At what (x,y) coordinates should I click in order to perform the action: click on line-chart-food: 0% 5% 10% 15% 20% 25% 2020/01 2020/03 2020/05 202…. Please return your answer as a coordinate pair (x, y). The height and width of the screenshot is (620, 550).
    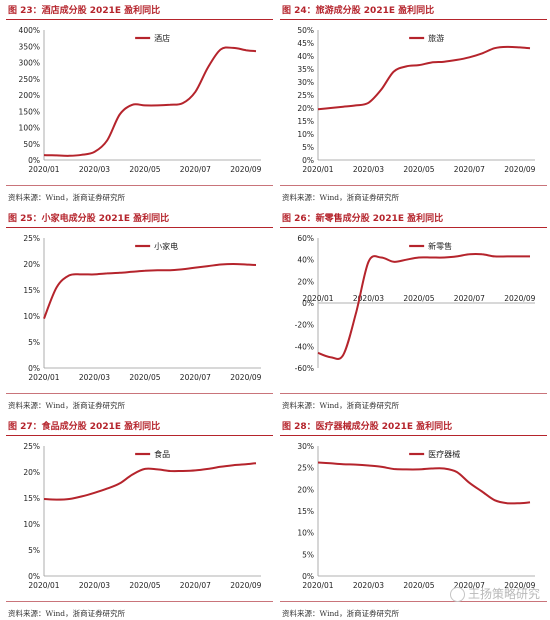
    Looking at the image, I should click on (142, 516).